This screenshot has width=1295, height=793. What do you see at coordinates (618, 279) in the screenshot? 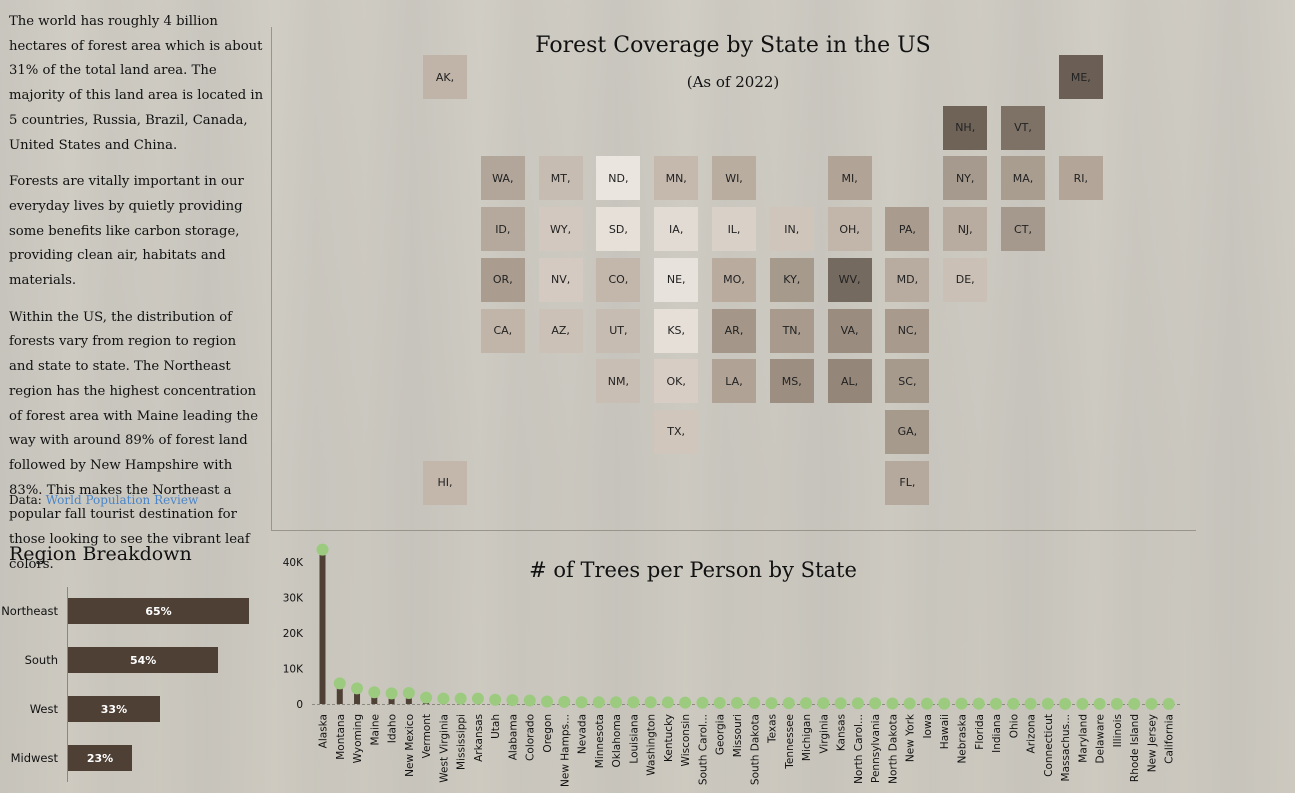
I see `state-tile-co: CO,` at bounding box center [618, 279].